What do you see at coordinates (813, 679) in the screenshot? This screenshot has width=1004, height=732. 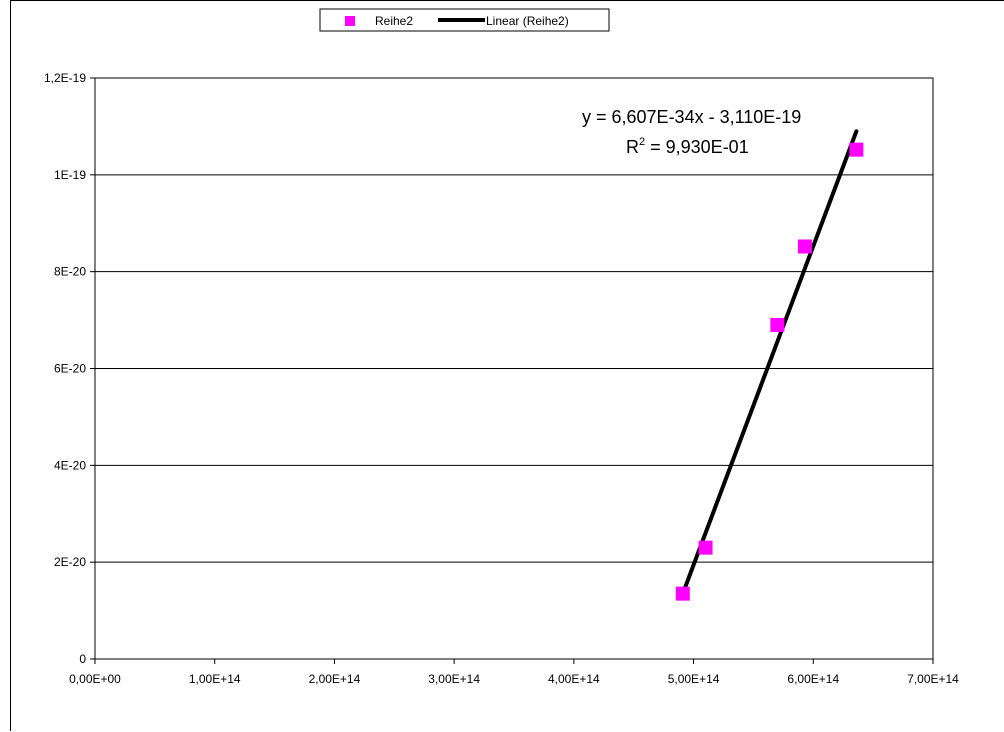 I see `x-tick-label: 6,00E+14` at bounding box center [813, 679].